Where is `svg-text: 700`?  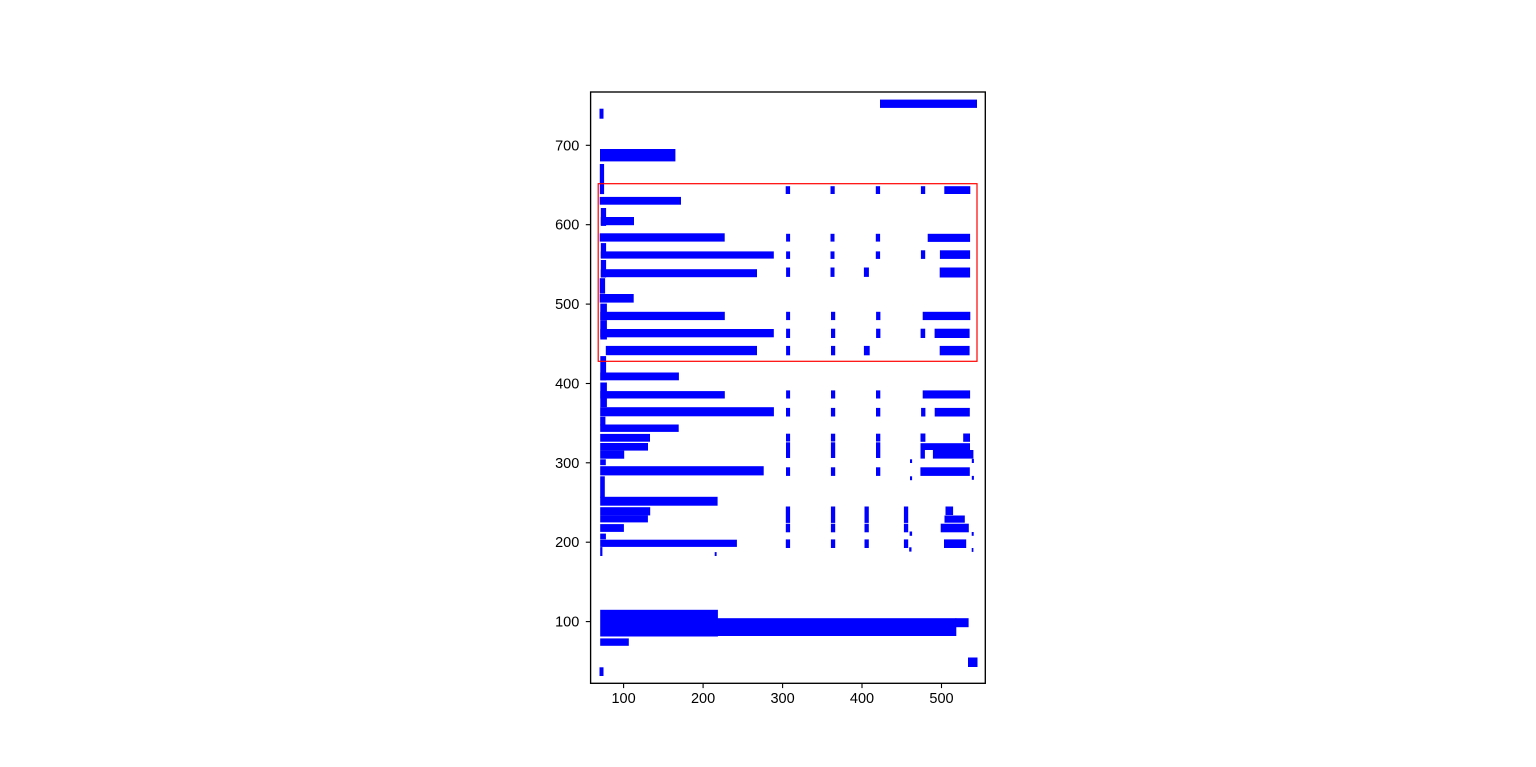 svg-text: 700 is located at coordinates (567, 146).